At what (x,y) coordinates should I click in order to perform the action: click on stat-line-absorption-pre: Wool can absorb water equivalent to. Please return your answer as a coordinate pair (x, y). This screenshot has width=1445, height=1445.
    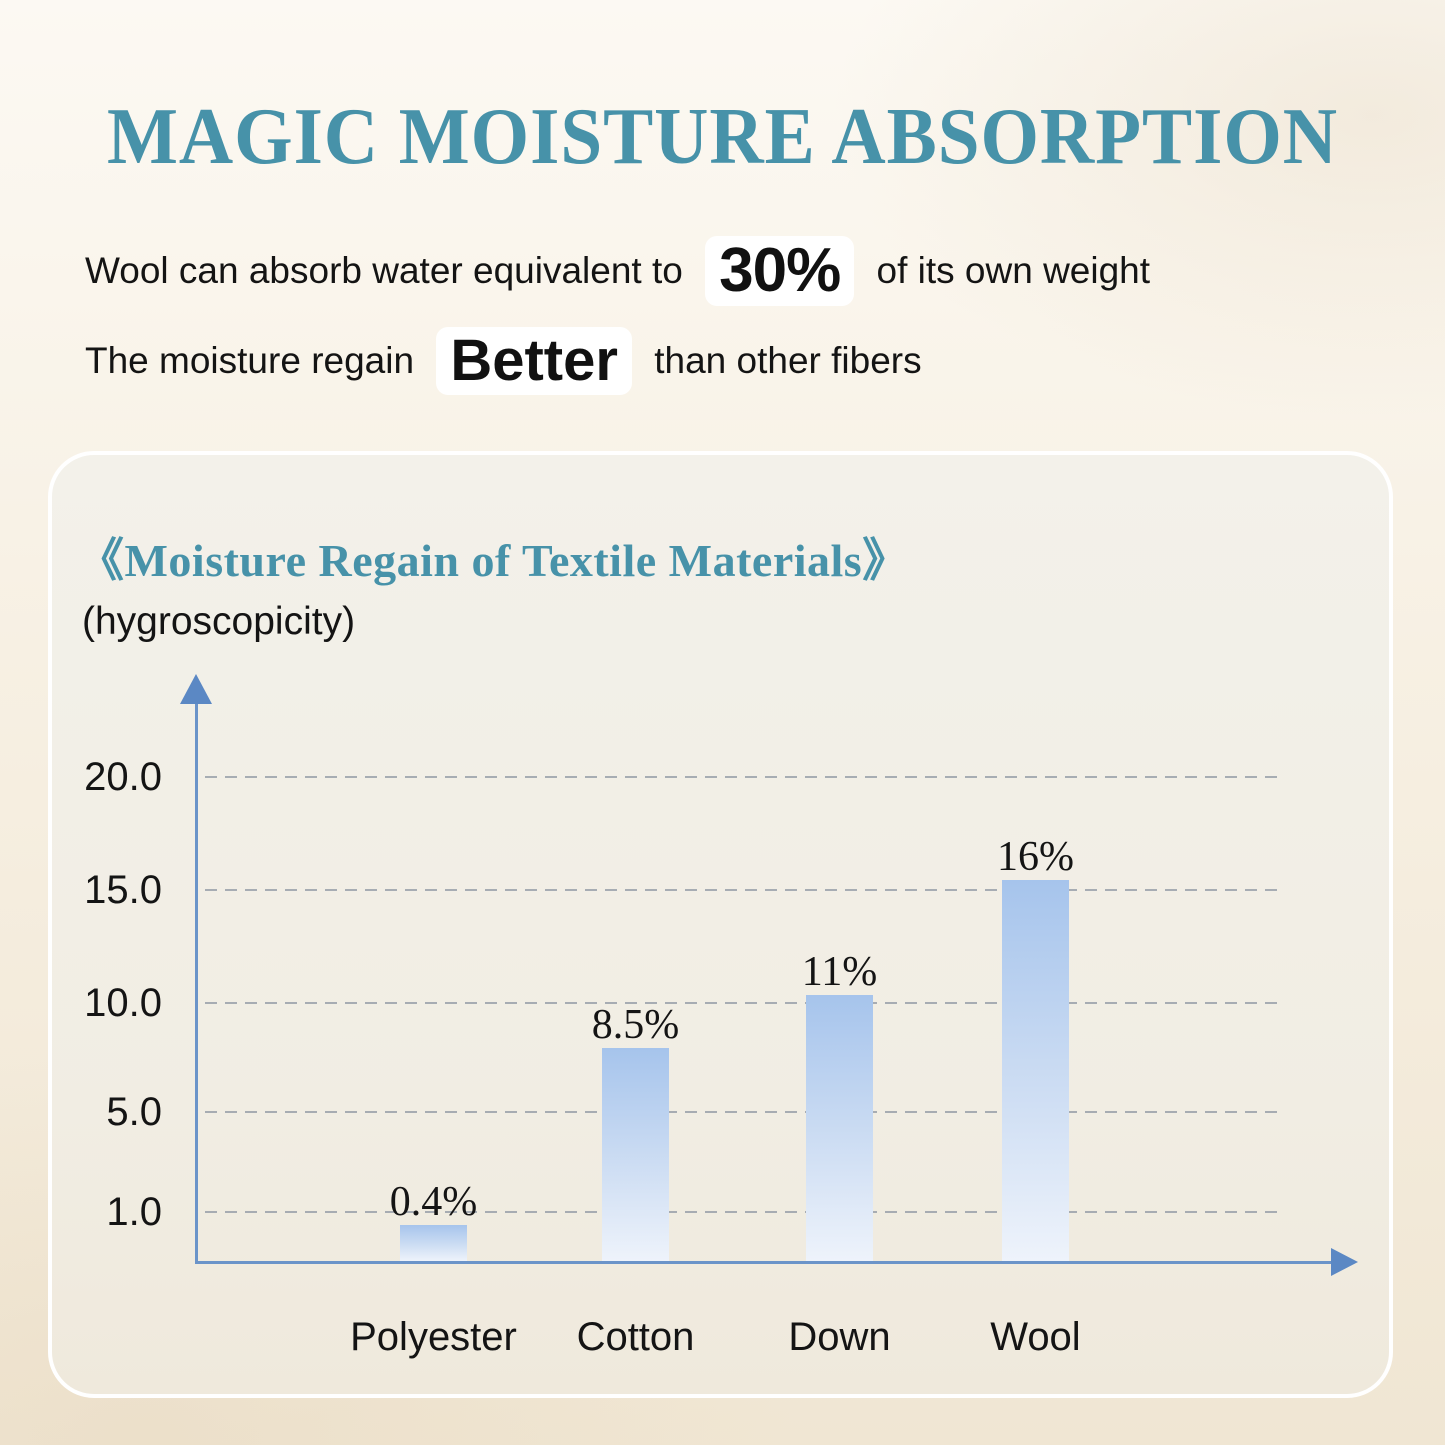
    Looking at the image, I should click on (389, 270).